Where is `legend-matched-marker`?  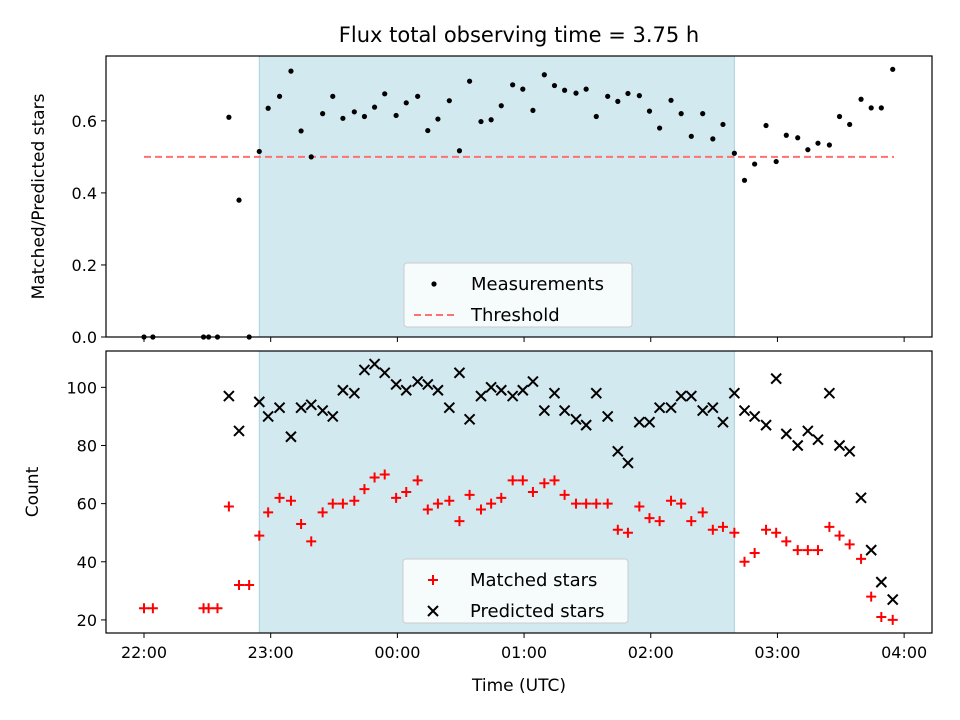 legend-matched-marker is located at coordinates (433, 580).